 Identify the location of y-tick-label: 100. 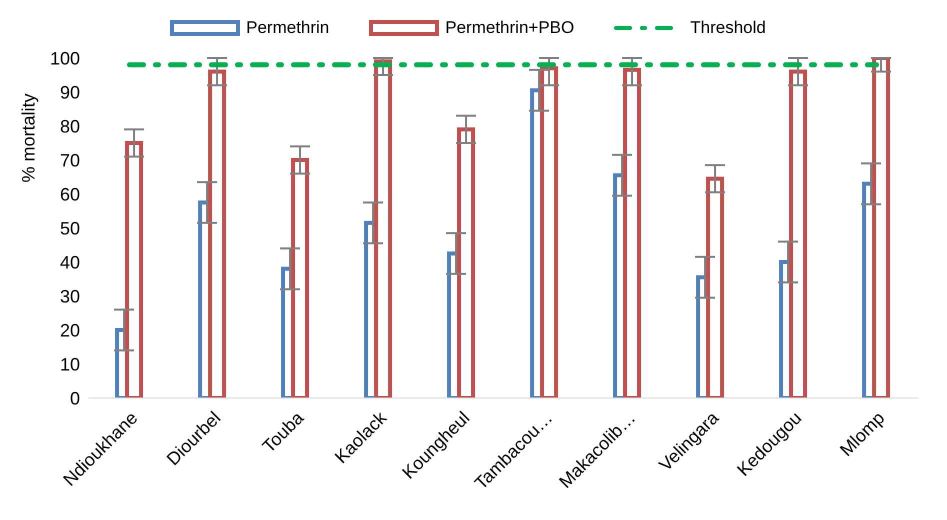
(65, 58).